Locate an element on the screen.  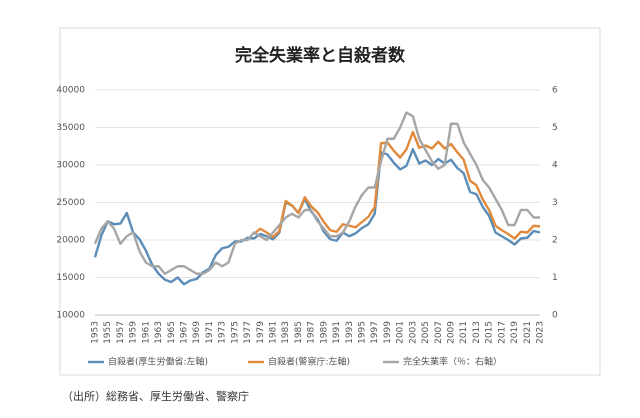
x-tick-label: 1993 is located at coordinates (350, 332).